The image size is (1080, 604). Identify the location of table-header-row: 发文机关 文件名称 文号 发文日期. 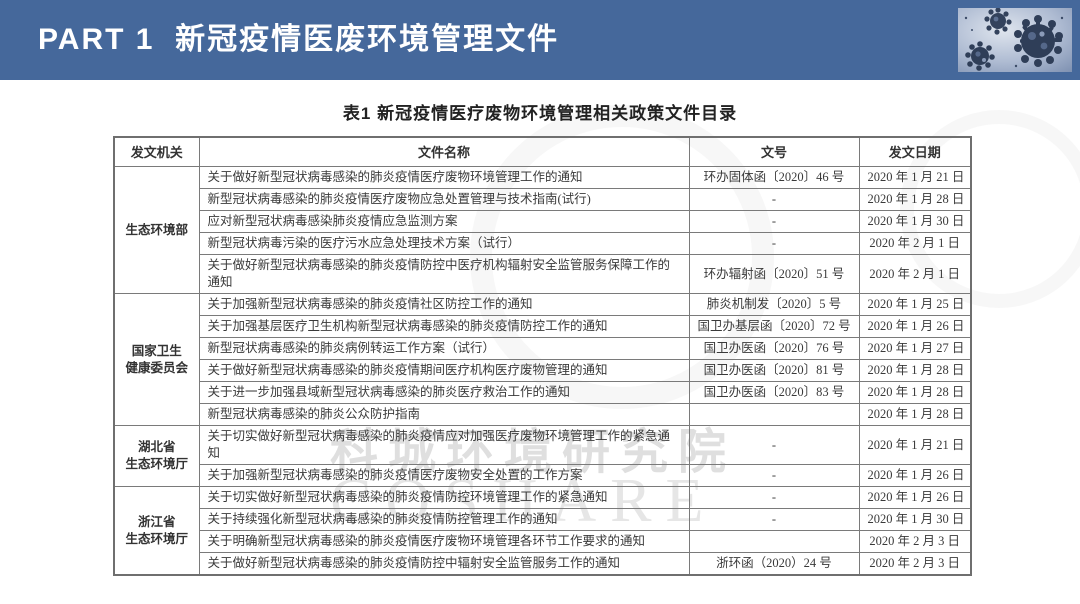
(542, 151).